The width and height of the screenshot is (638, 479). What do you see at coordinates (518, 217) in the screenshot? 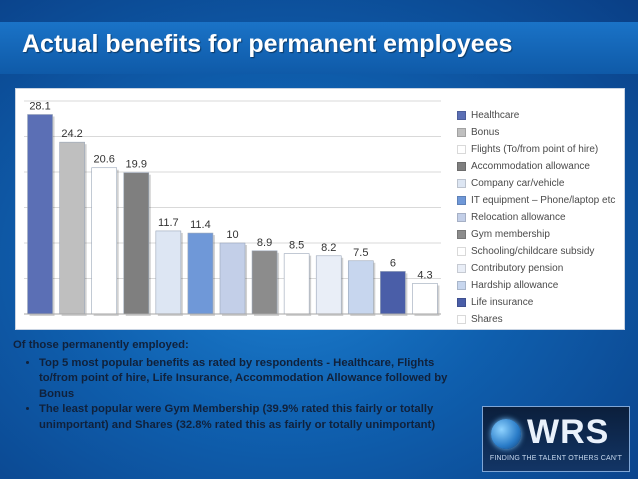
I see `legend-label: Relocation allowance` at bounding box center [518, 217].